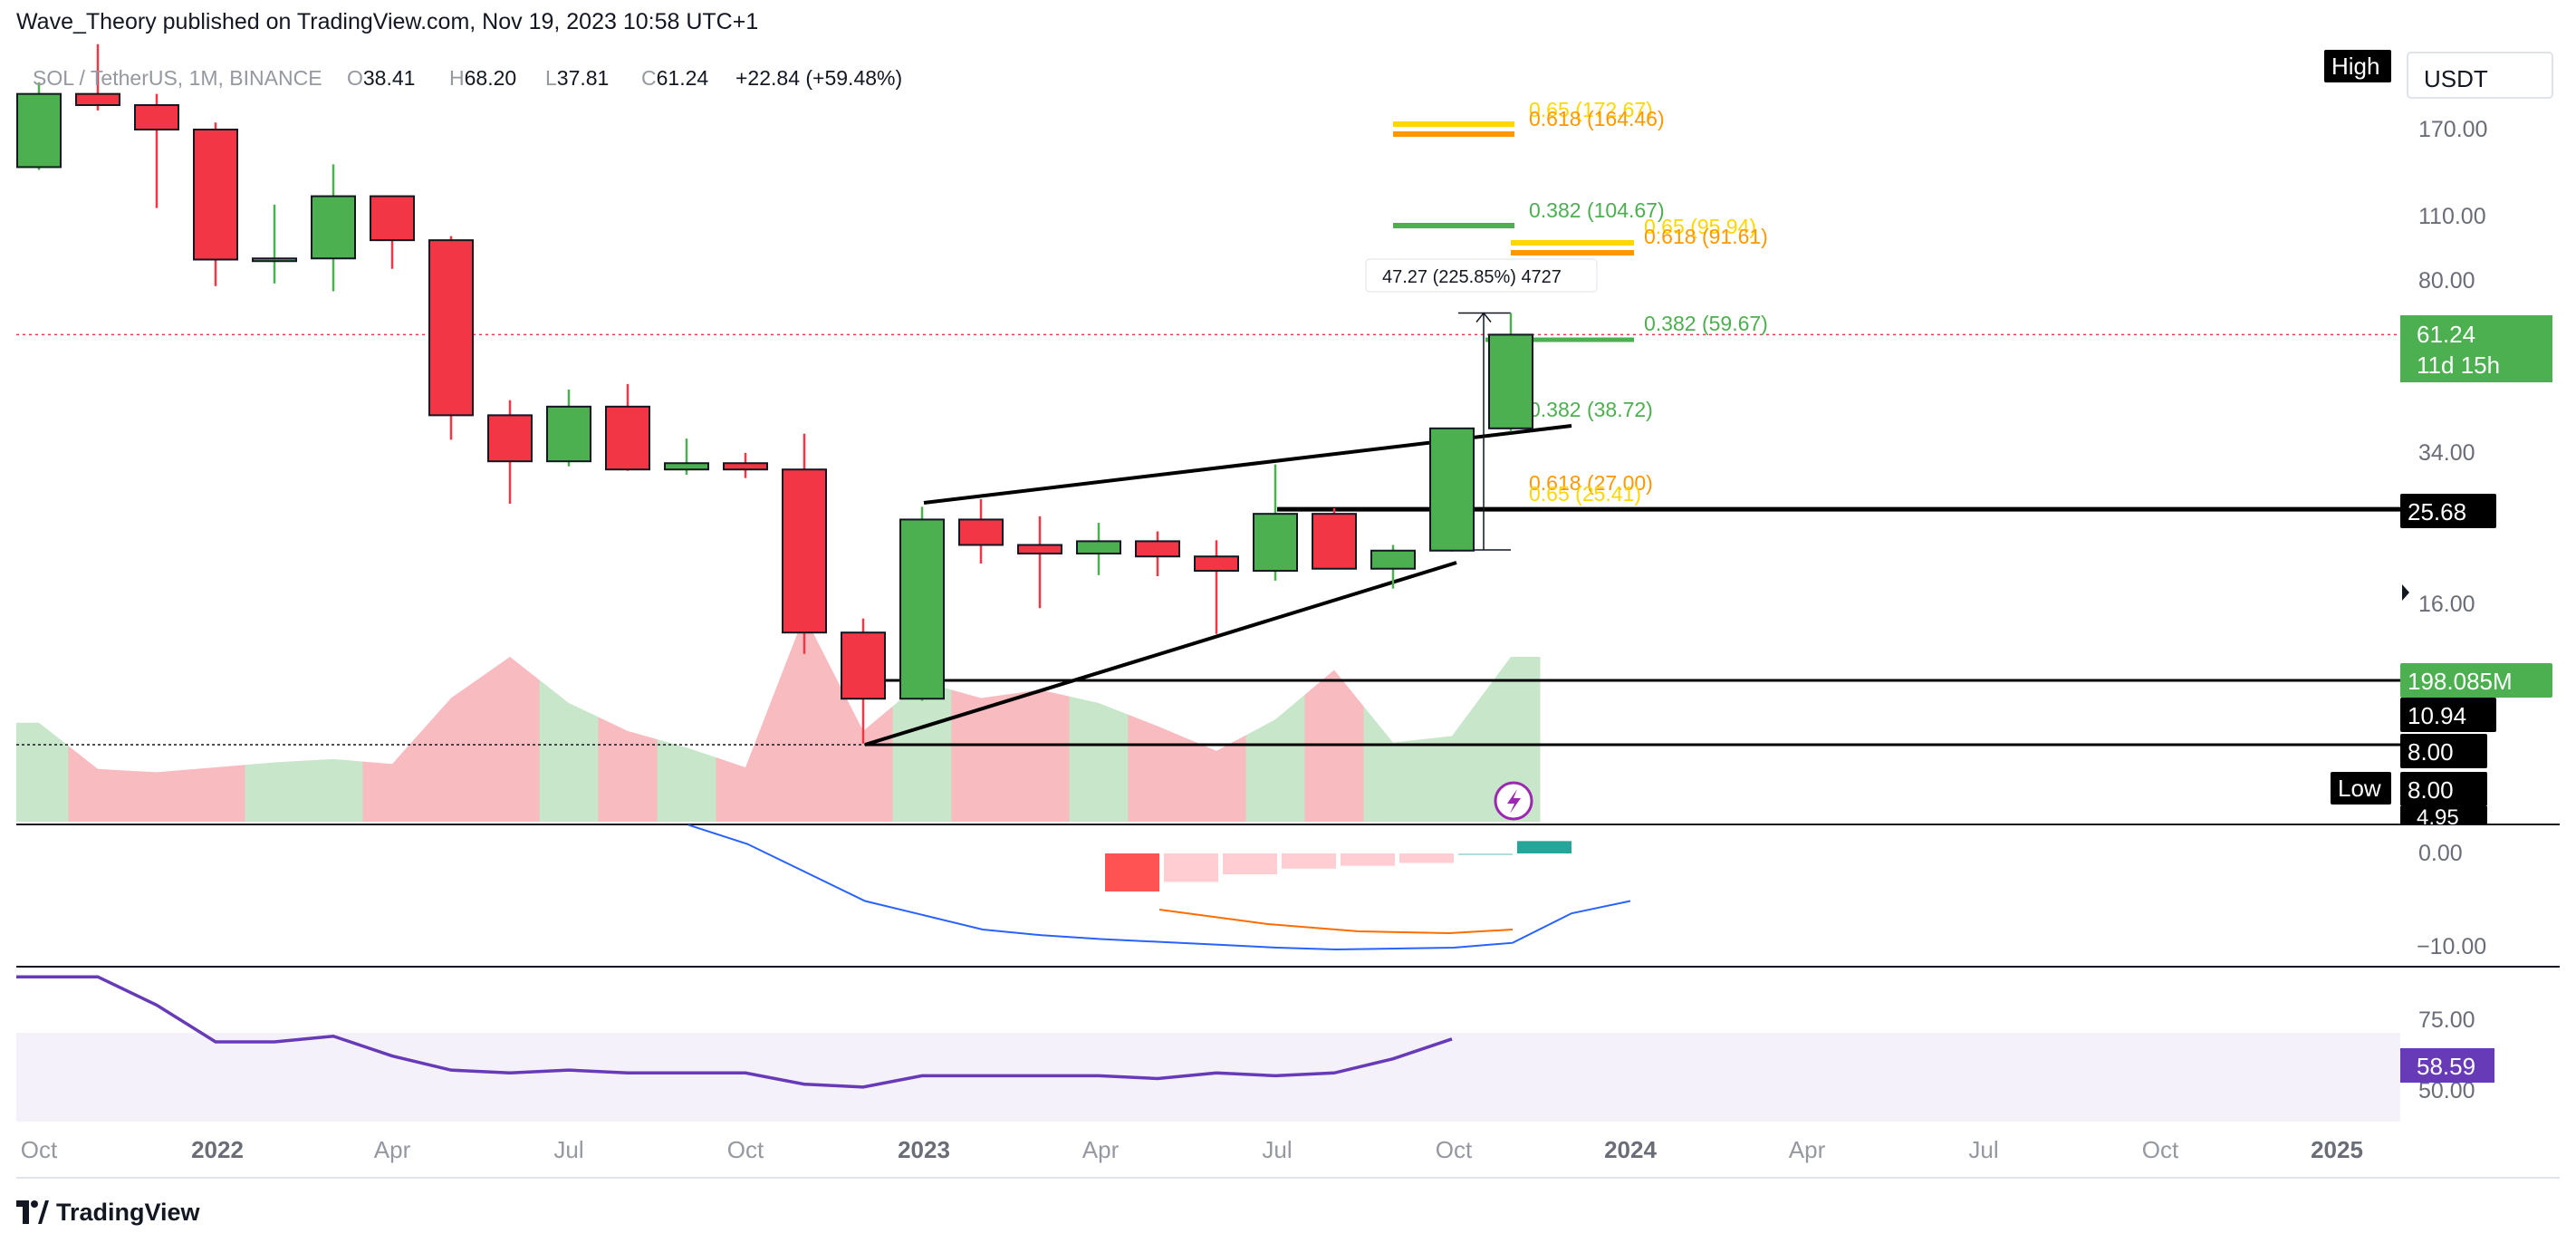 The height and width of the screenshot is (1243, 2576). I want to click on rsi-value: 58.59, so click(2446, 1066).